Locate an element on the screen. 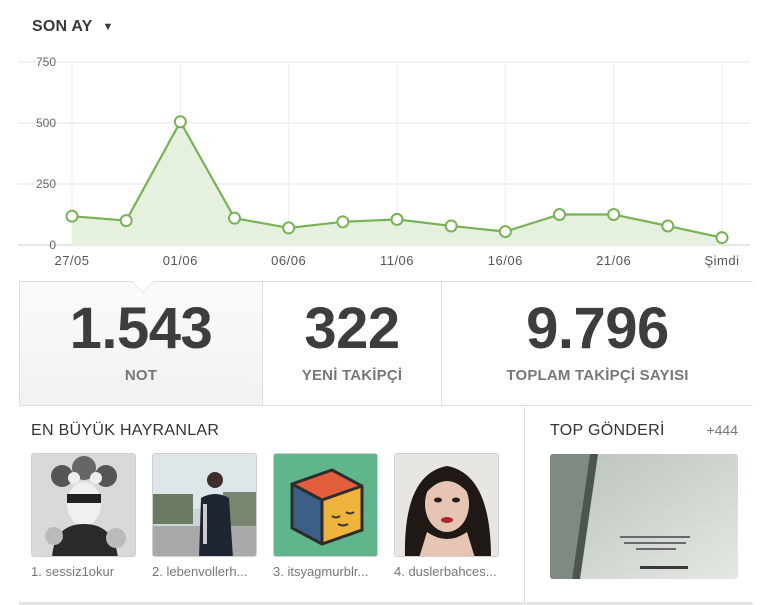 The height and width of the screenshot is (605, 772). active-notch is located at coordinates (143, 286).